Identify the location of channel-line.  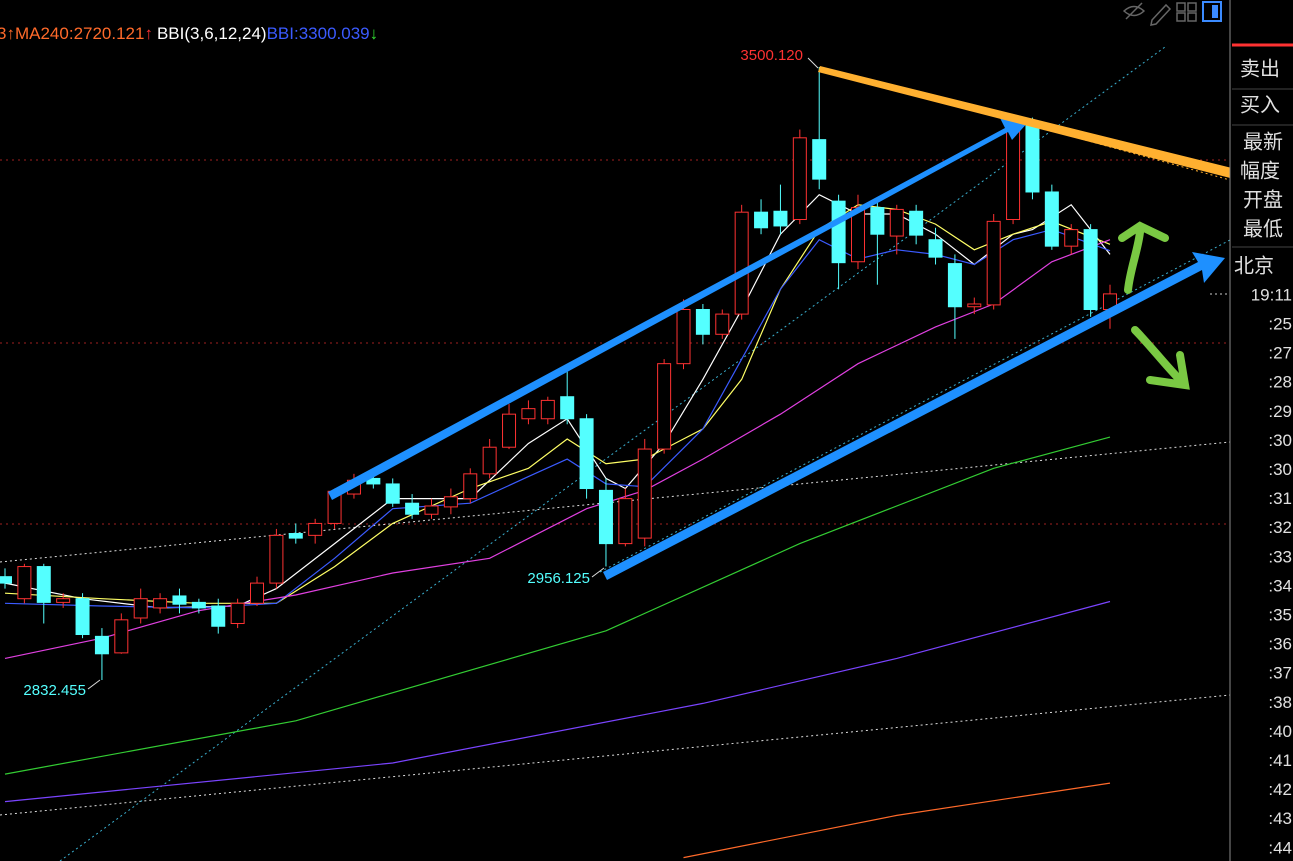
(615, 502).